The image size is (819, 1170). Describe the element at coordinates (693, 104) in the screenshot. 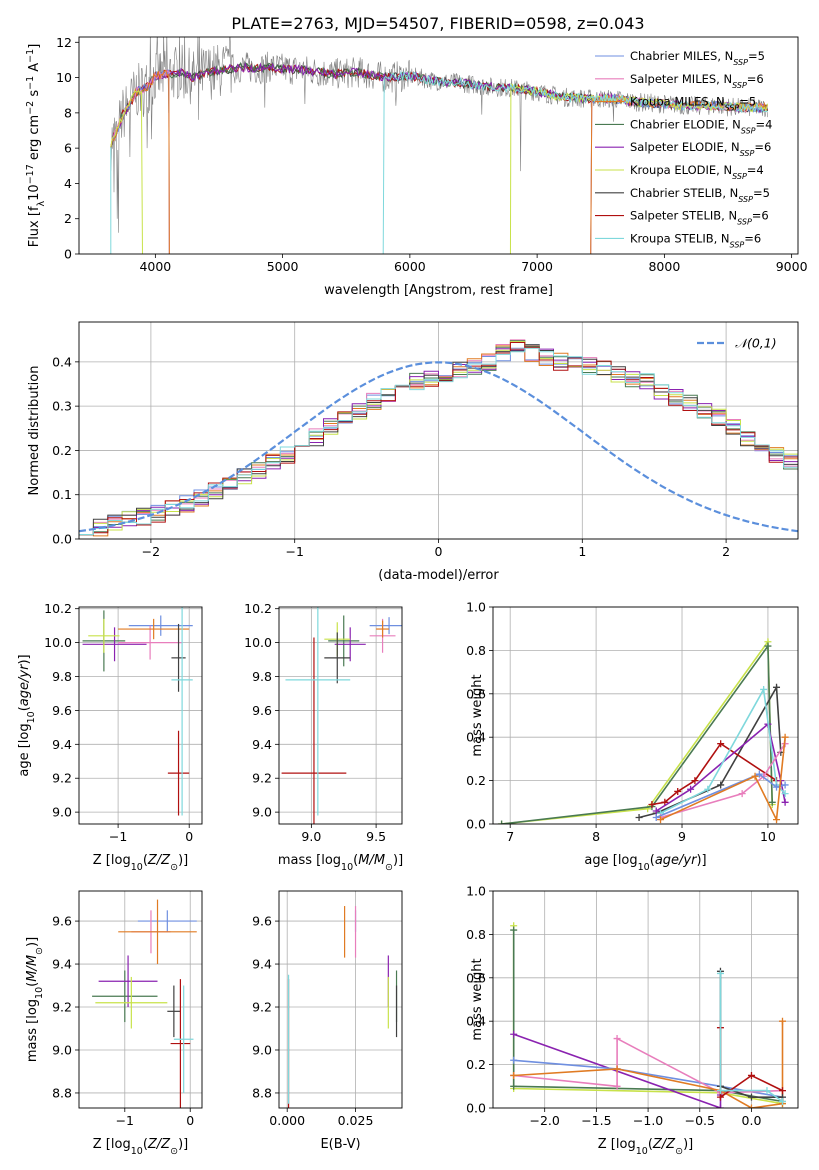

I see `legend-label: Kroupa MILES, NSSP=5` at that location.